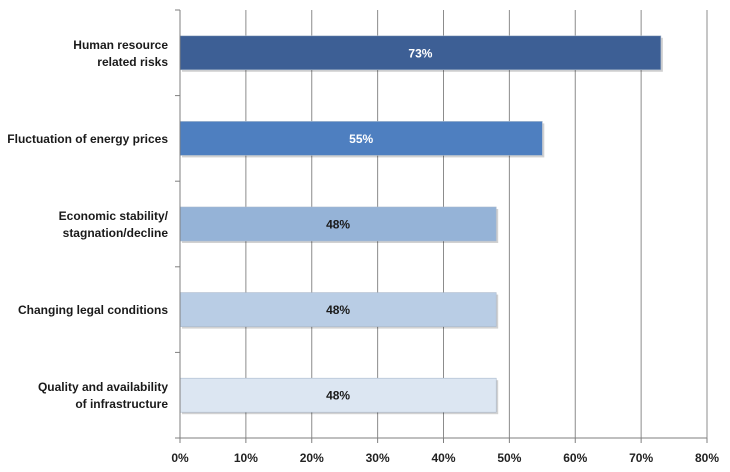  I want to click on x-tick-label-7: 70%, so click(641, 458).